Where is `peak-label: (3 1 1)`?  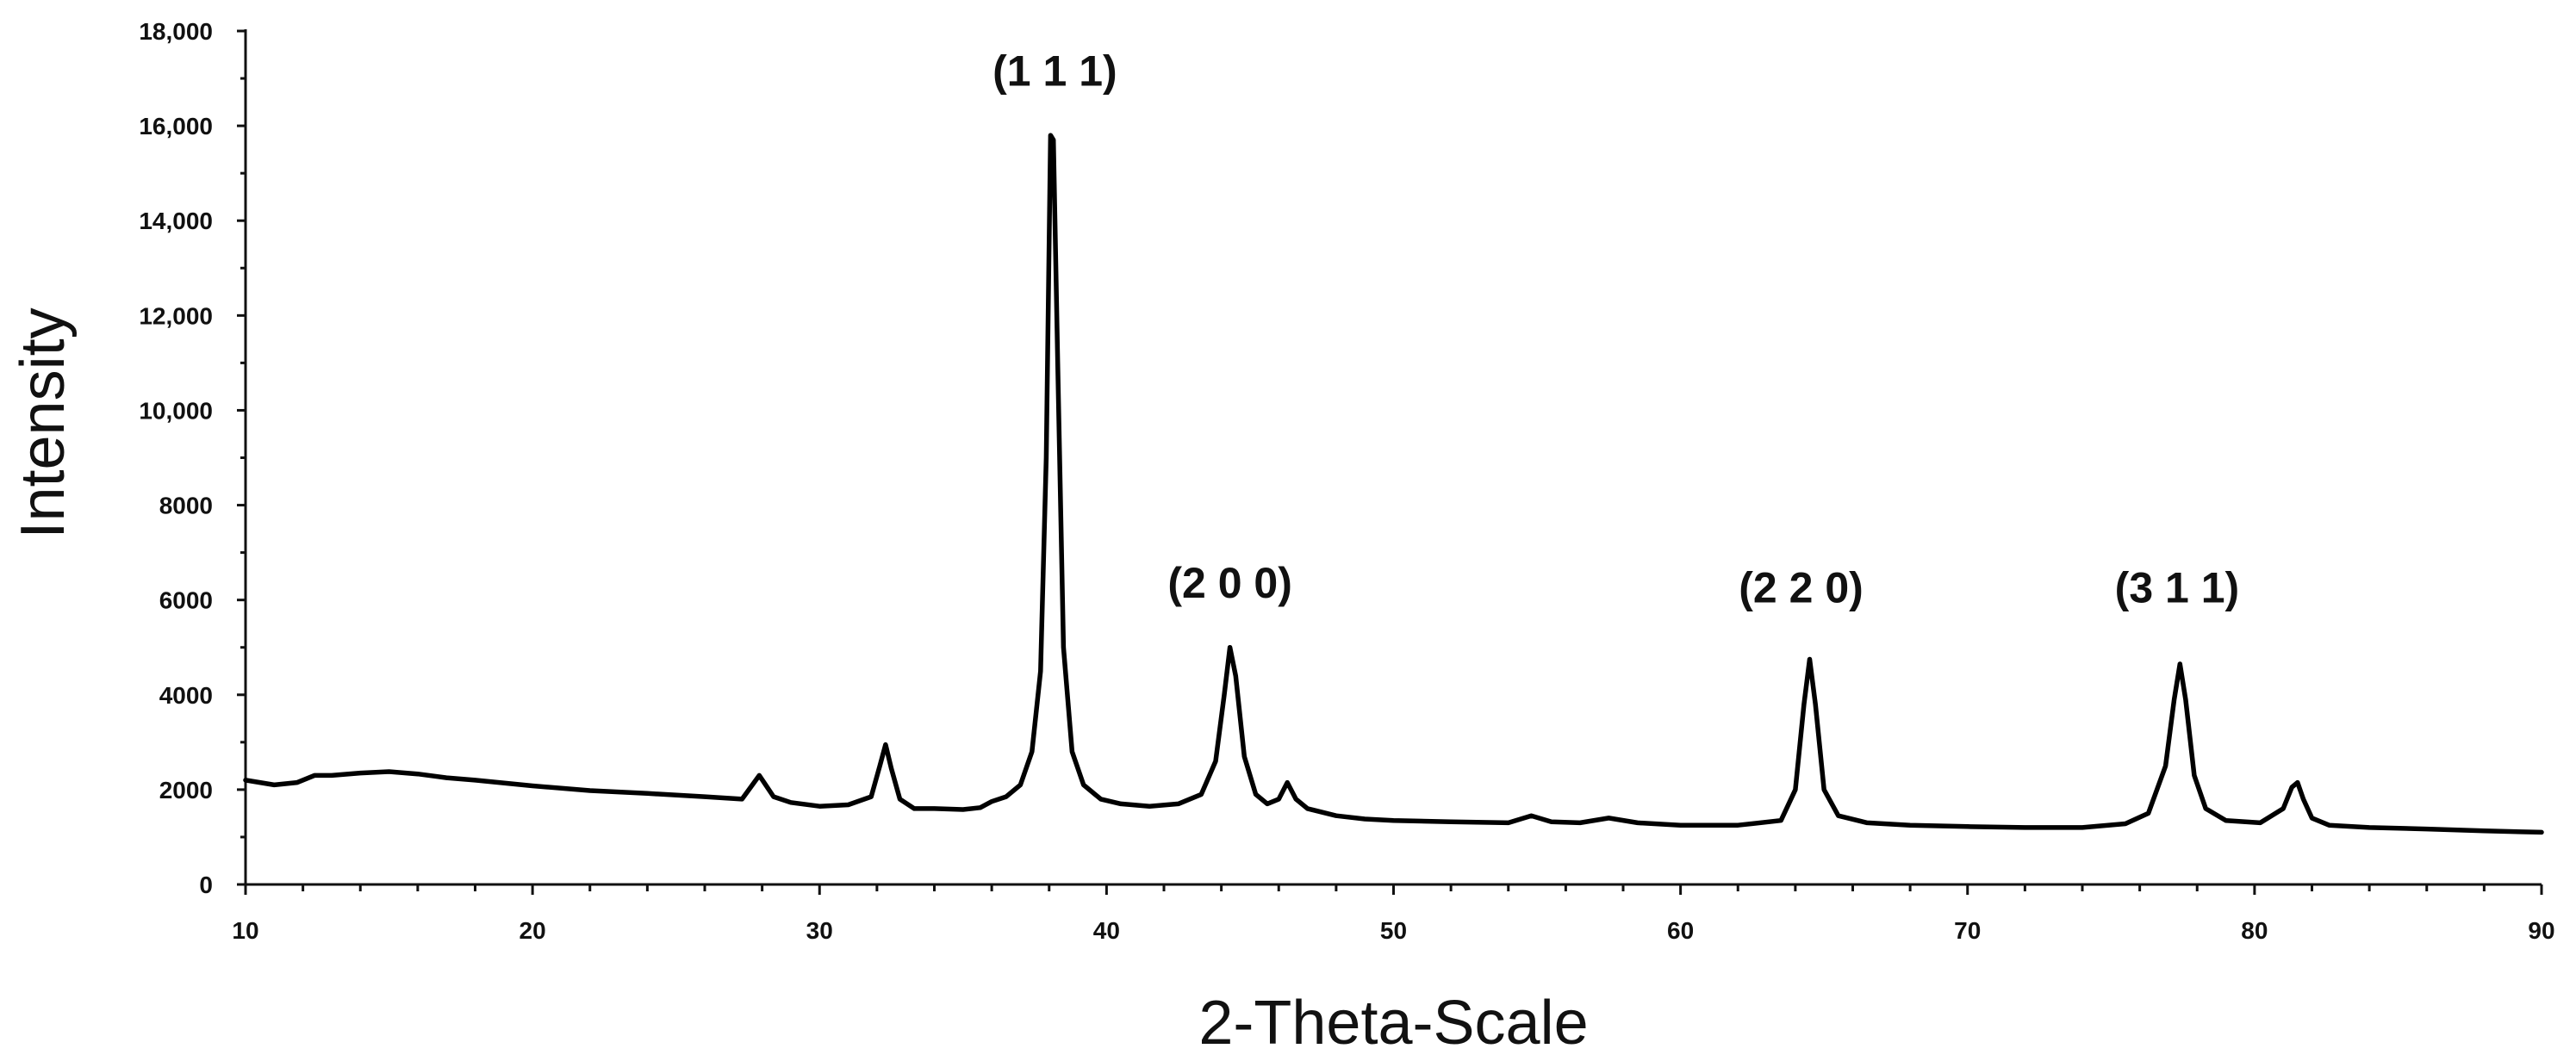 peak-label: (3 1 1) is located at coordinates (2178, 587).